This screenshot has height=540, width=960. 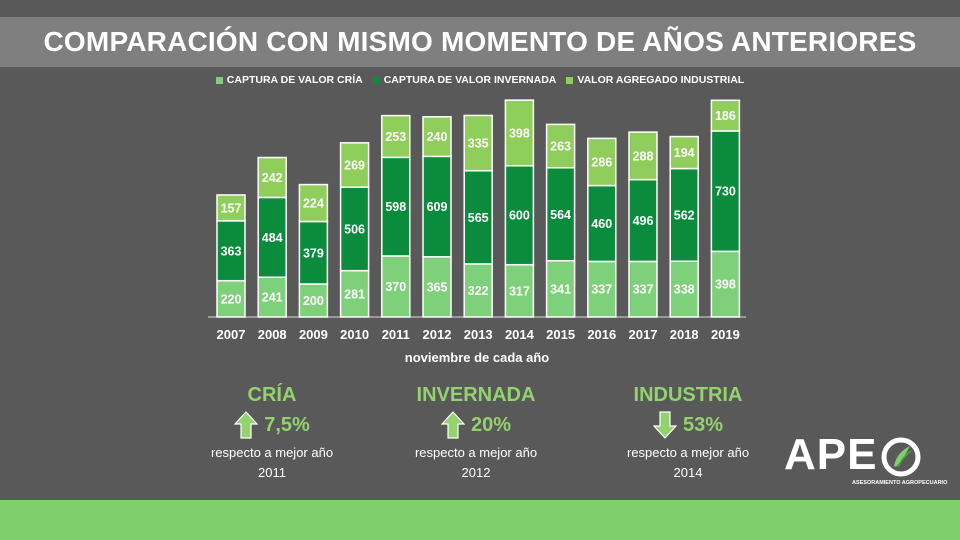 I want to click on ape-logo: APE ASESORAMIENTO AGROPECUARIO, so click(x=865, y=460).